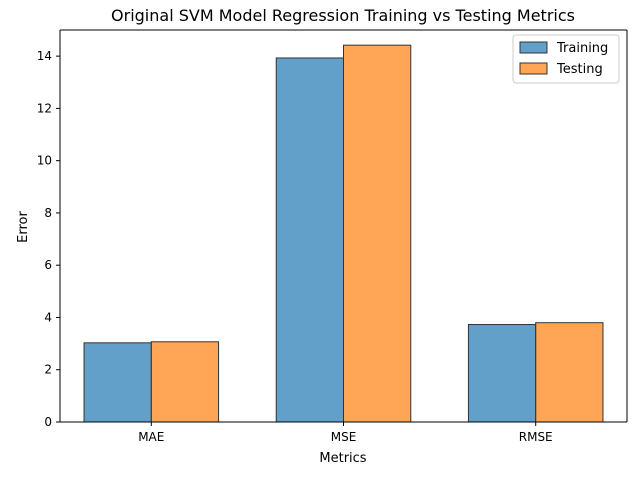 This screenshot has width=640, height=480. Describe the element at coordinates (310, 240) in the screenshot. I see `bar-training-mse` at that location.